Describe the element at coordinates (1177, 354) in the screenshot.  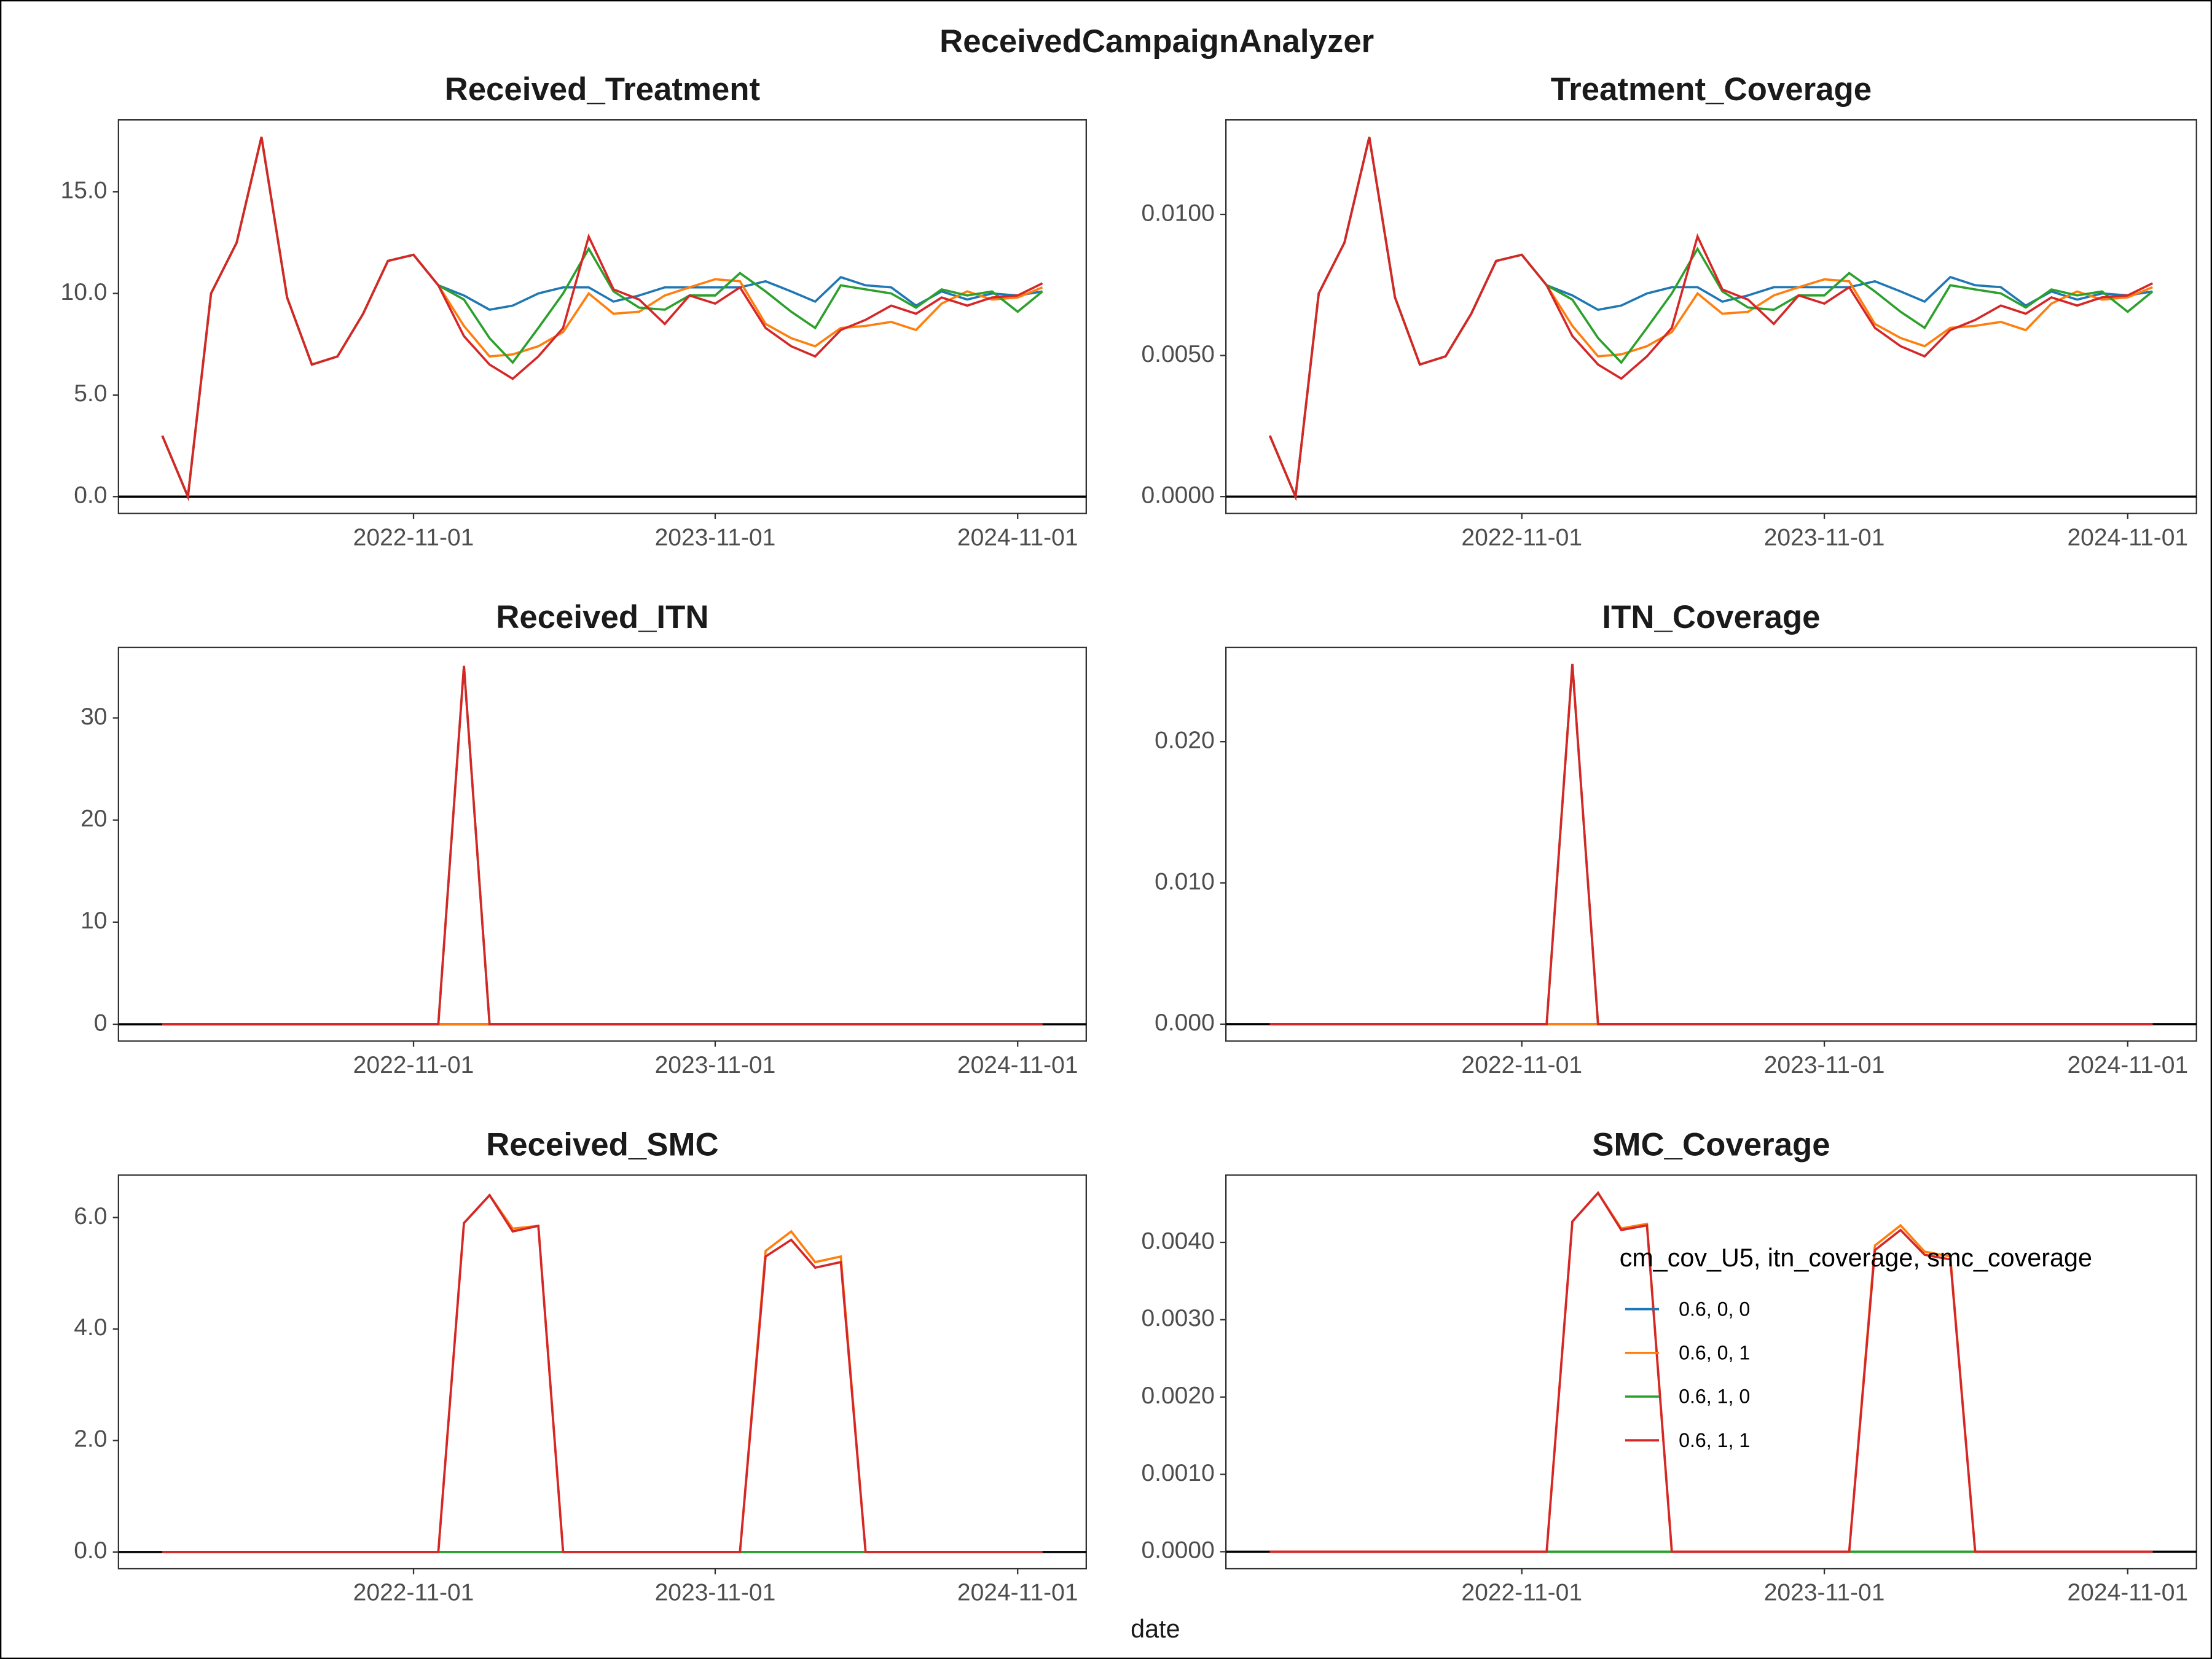
I see `y-tick-label: 0.0050` at that location.